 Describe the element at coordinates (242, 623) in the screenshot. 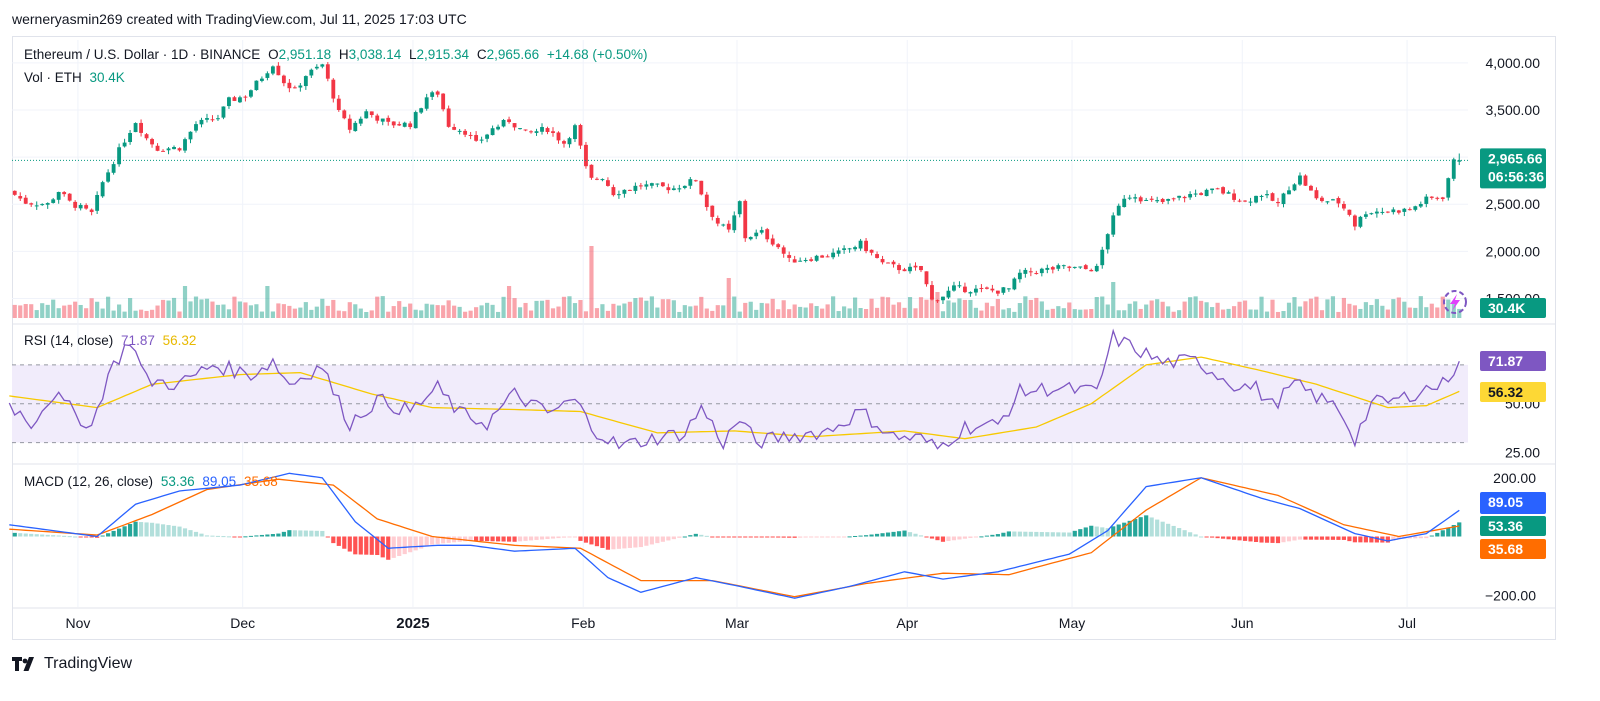

I see `x-tick-label: Dec` at that location.